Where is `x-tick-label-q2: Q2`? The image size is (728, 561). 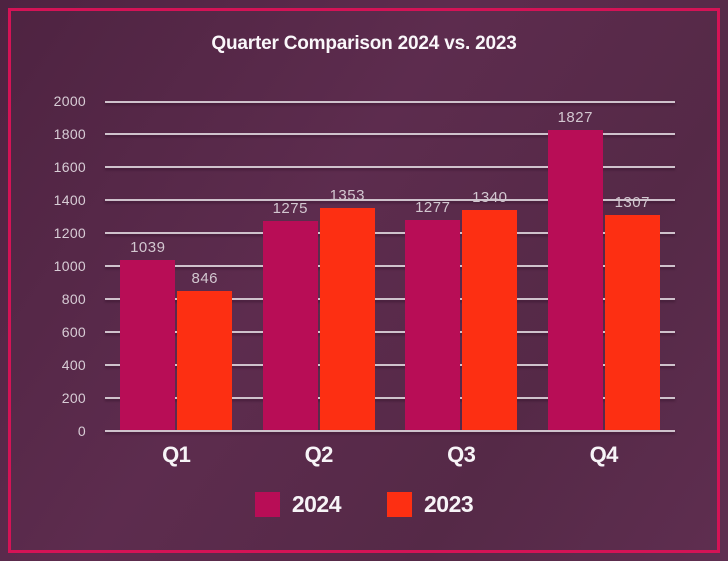 x-tick-label-q2: Q2 is located at coordinates (319, 454).